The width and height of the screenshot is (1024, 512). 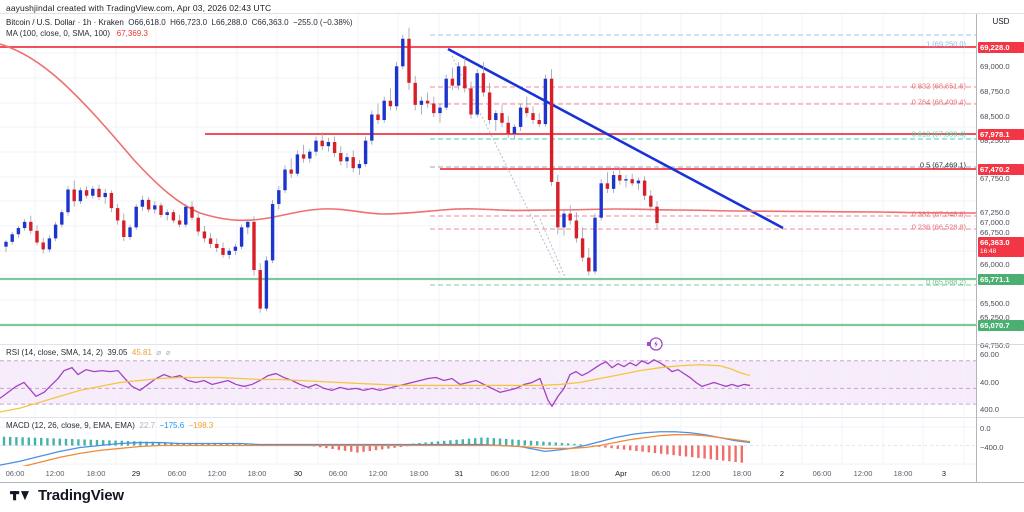 What do you see at coordinates (298, 473) in the screenshot?
I see `time-axis-tick: 30` at bounding box center [298, 473].